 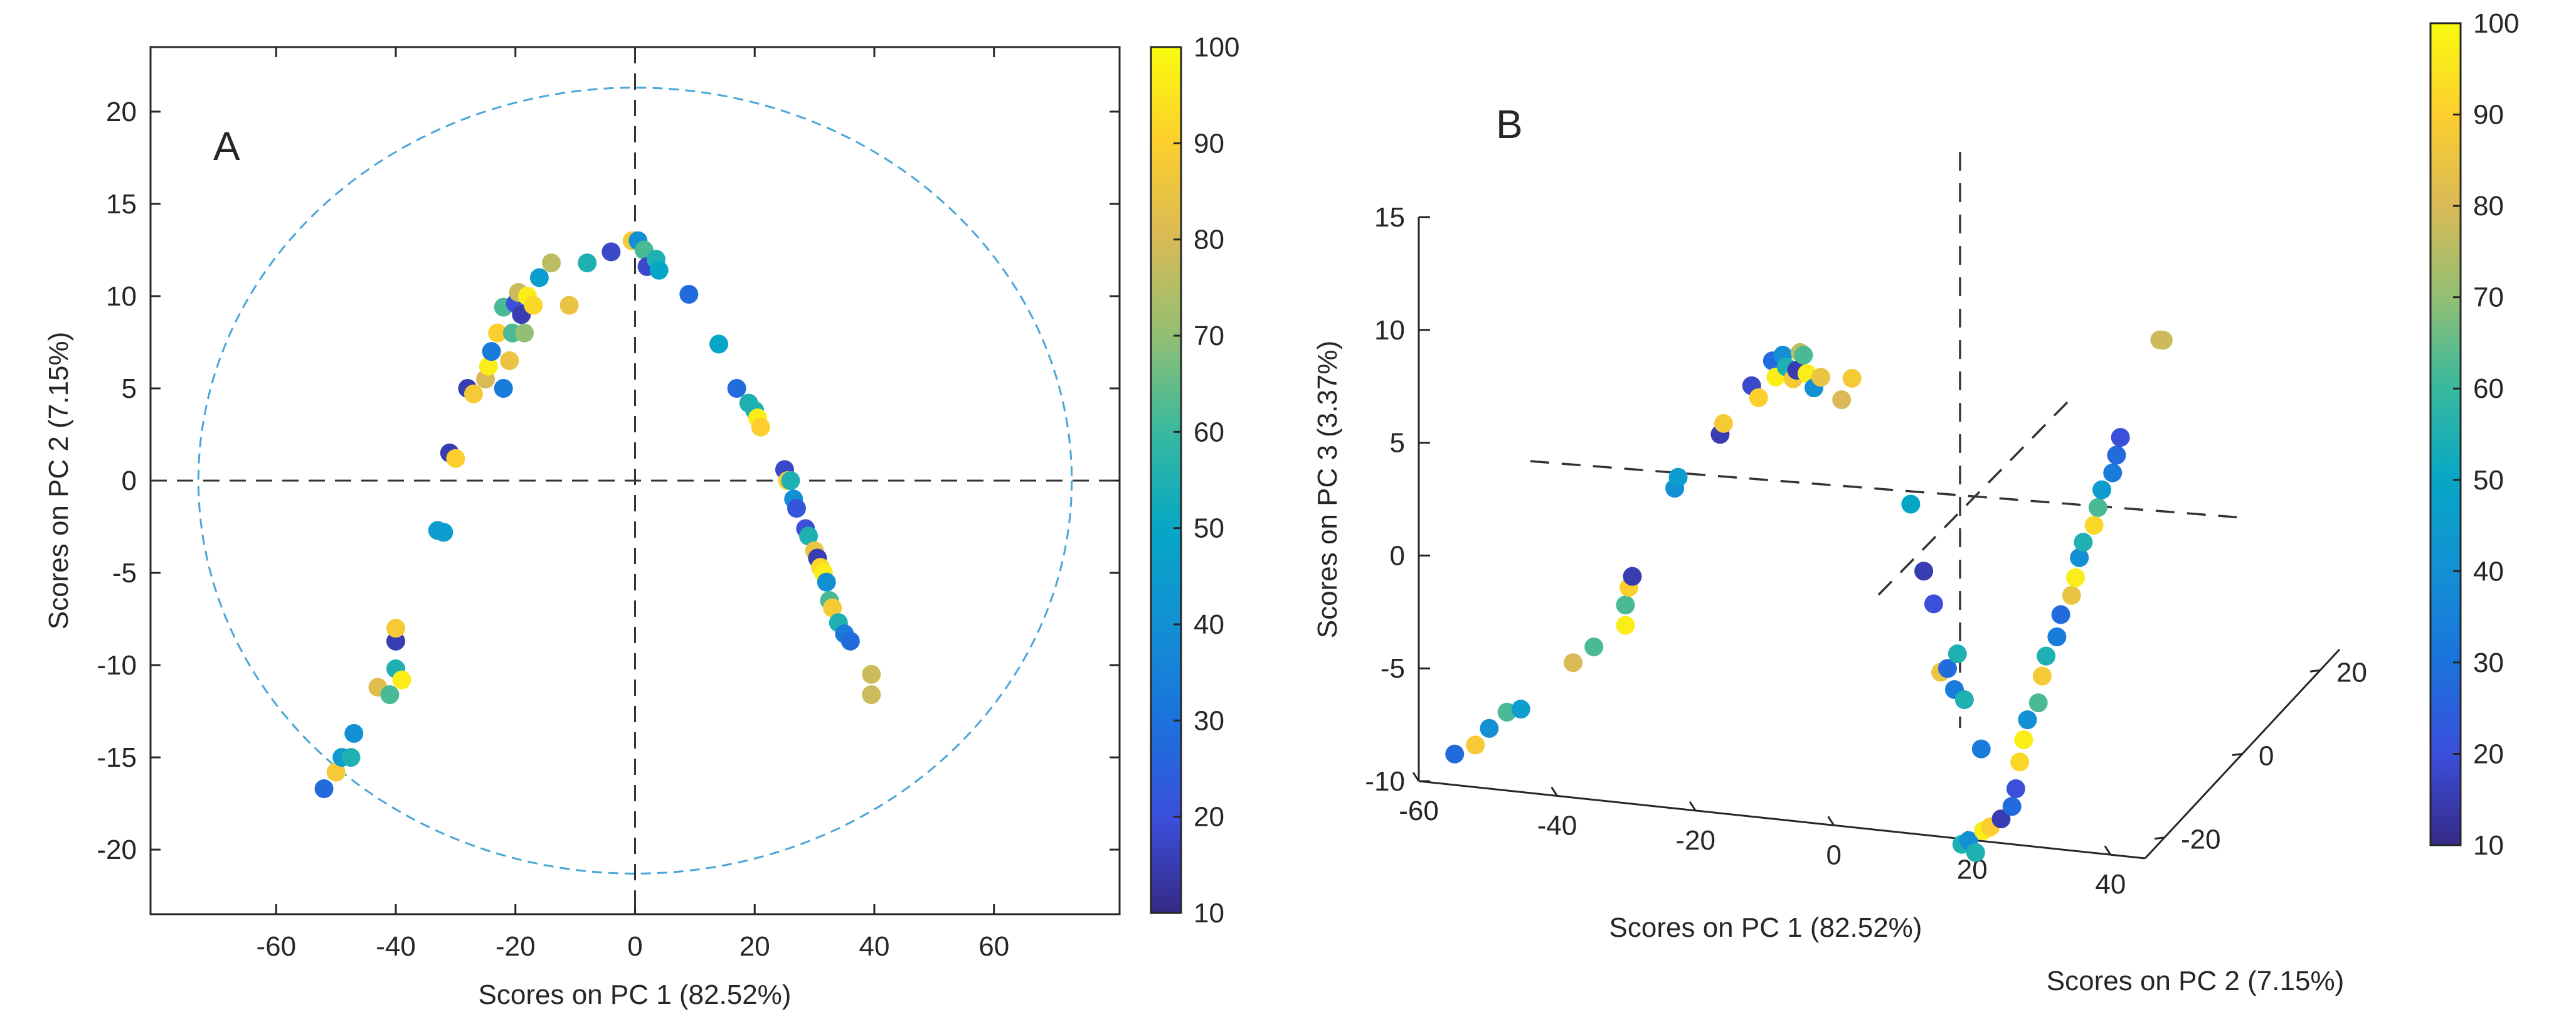 I want to click on y-tick-label: 5, so click(x=129, y=388).